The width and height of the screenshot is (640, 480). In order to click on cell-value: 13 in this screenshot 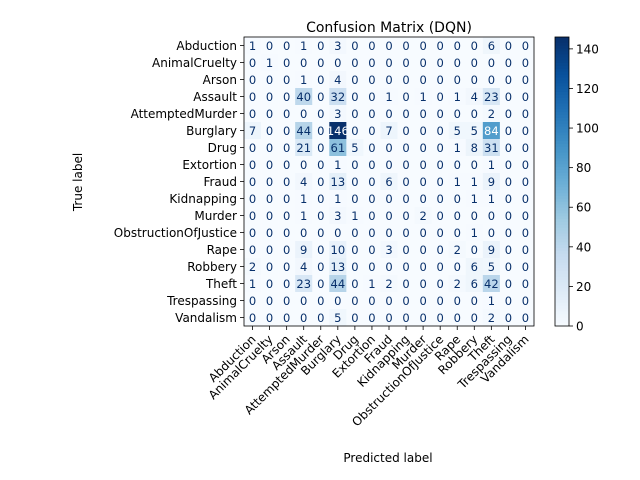, I will do `click(338, 182)`.